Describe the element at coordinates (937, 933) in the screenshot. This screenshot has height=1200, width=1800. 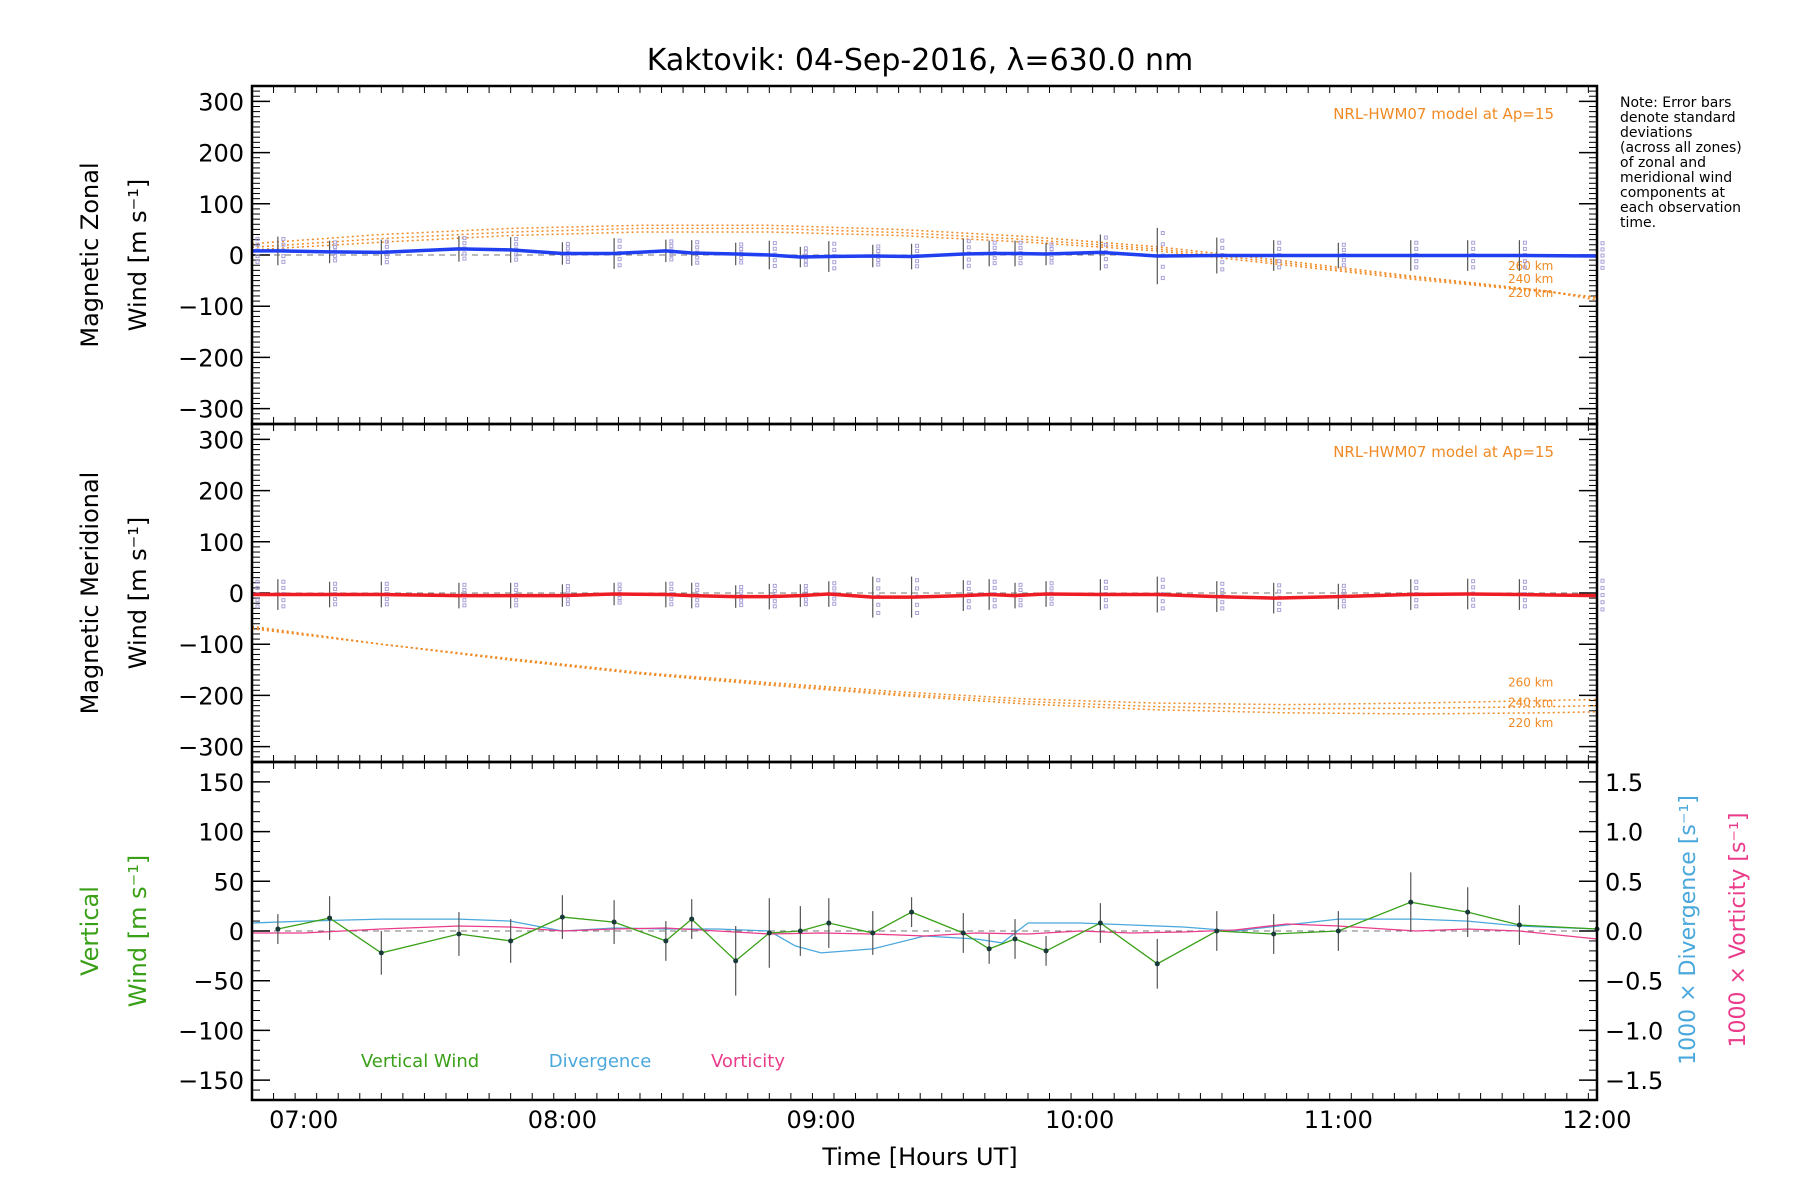
I see `series-vertical-wind` at that location.